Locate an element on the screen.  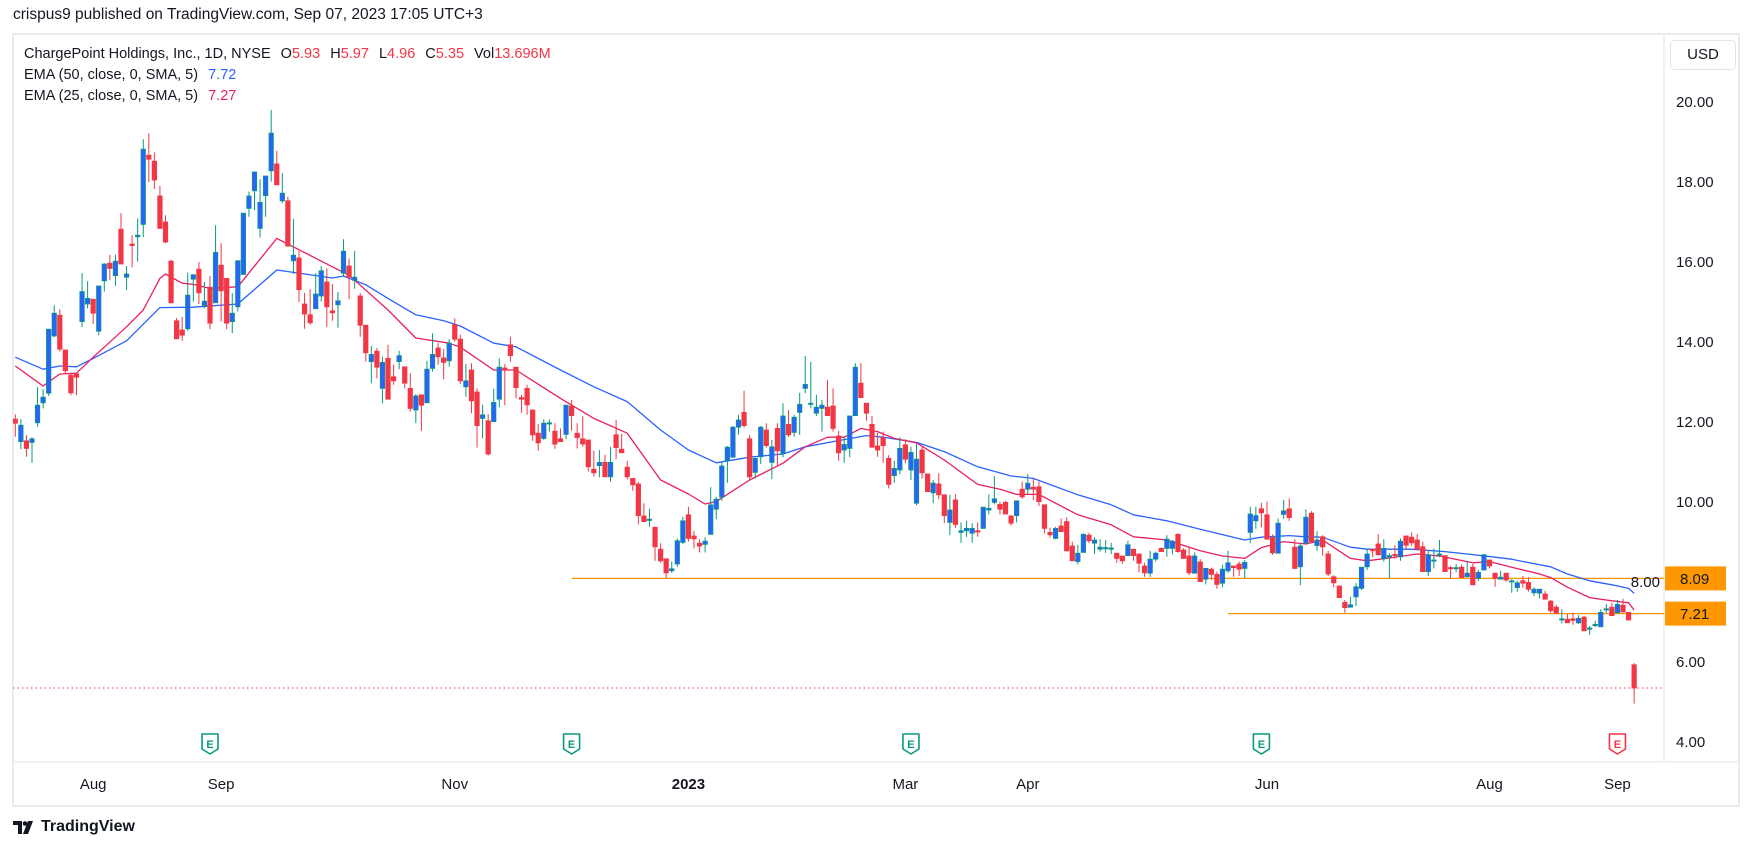
earnings-label: E is located at coordinates (910, 745).